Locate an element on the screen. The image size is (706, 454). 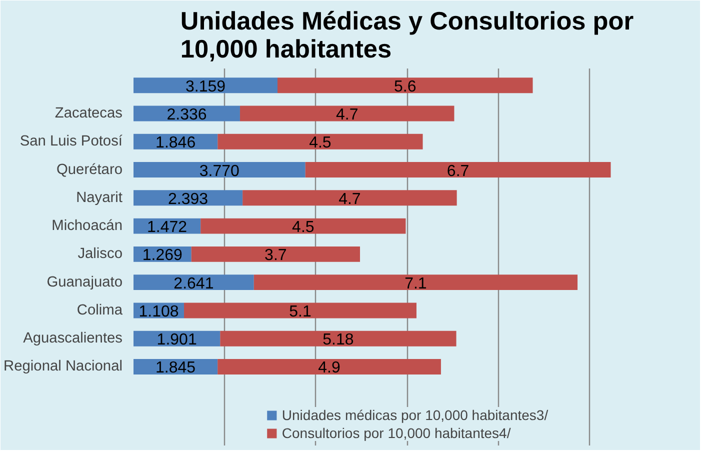
data-label: 5.18 is located at coordinates (338, 340).